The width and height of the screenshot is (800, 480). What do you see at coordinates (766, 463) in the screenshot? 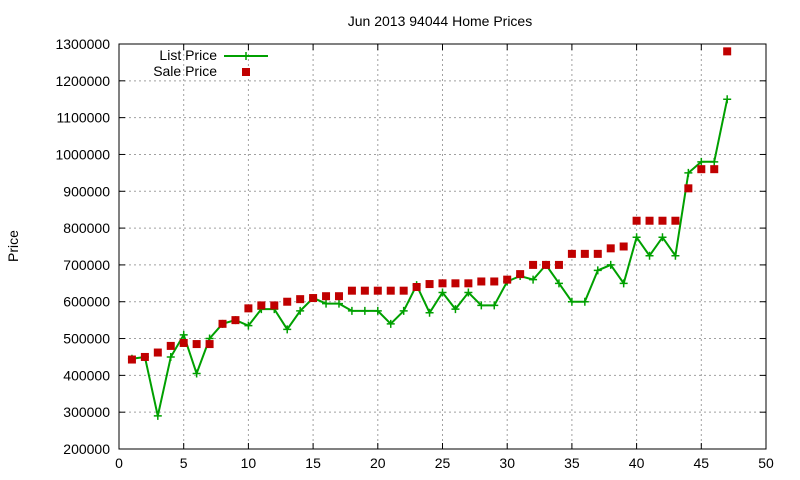
I see `x-tick-label: 50` at bounding box center [766, 463].